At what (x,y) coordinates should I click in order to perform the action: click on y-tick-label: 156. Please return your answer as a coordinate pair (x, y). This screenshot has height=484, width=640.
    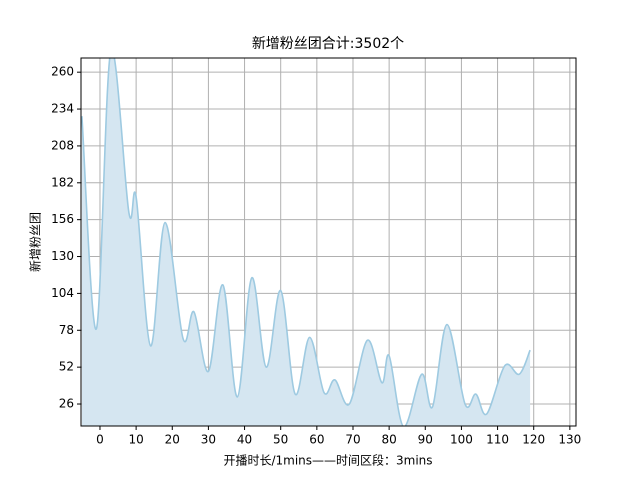
    Looking at the image, I should click on (62, 219).